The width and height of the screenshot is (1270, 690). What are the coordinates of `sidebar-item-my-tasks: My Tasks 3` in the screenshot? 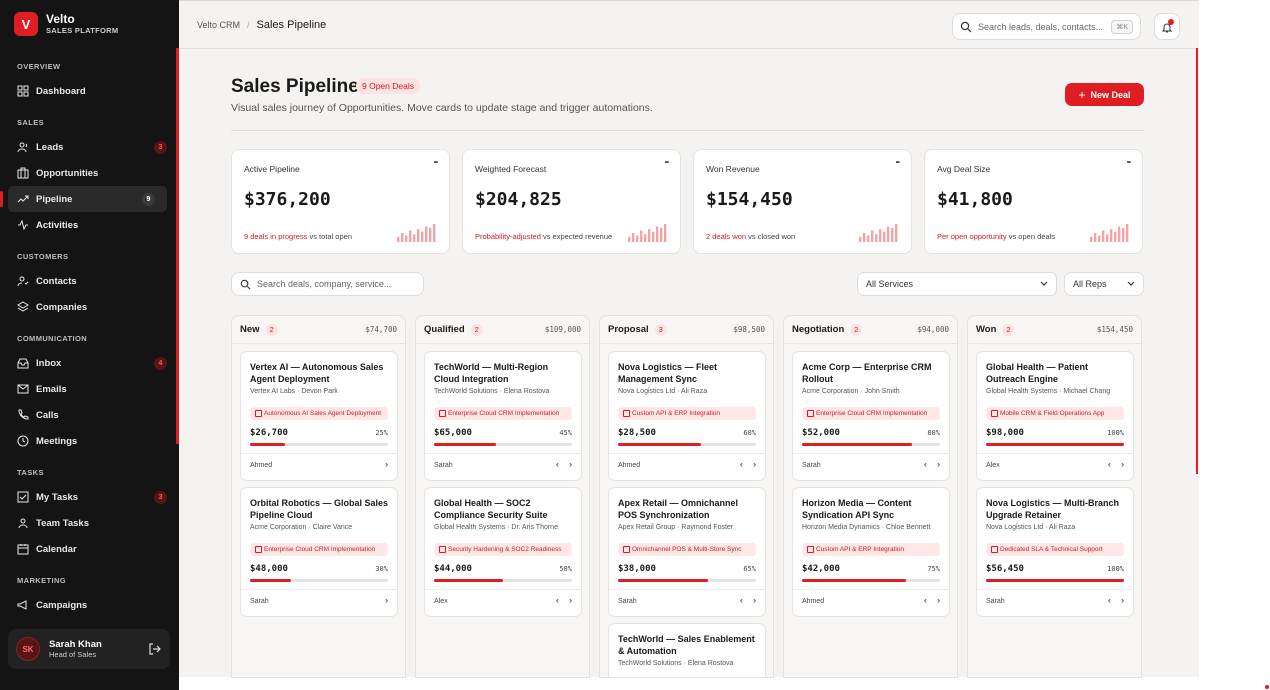 It's located at (89, 497).